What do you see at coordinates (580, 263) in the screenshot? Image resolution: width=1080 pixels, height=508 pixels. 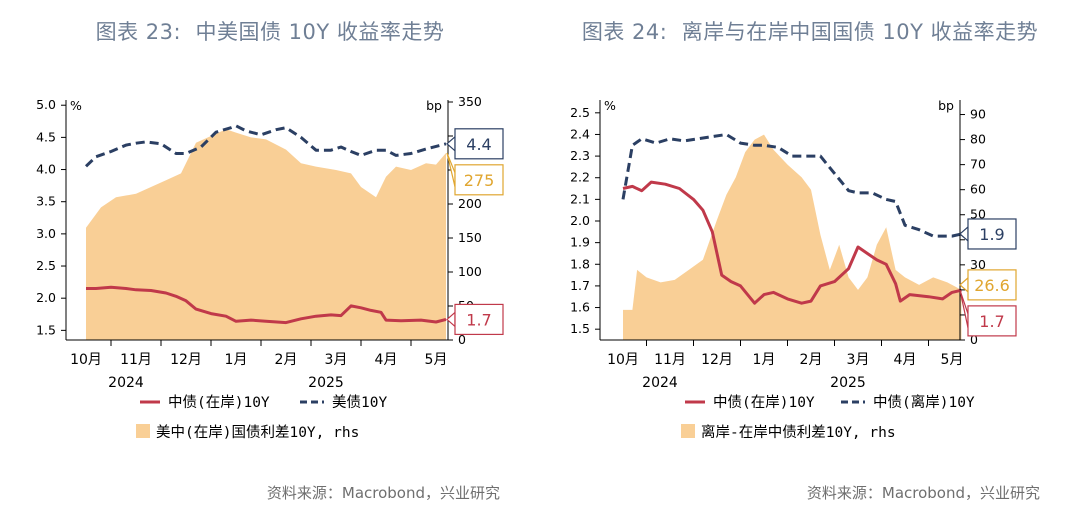 I see `left-tick-label: 1.8` at bounding box center [580, 263].